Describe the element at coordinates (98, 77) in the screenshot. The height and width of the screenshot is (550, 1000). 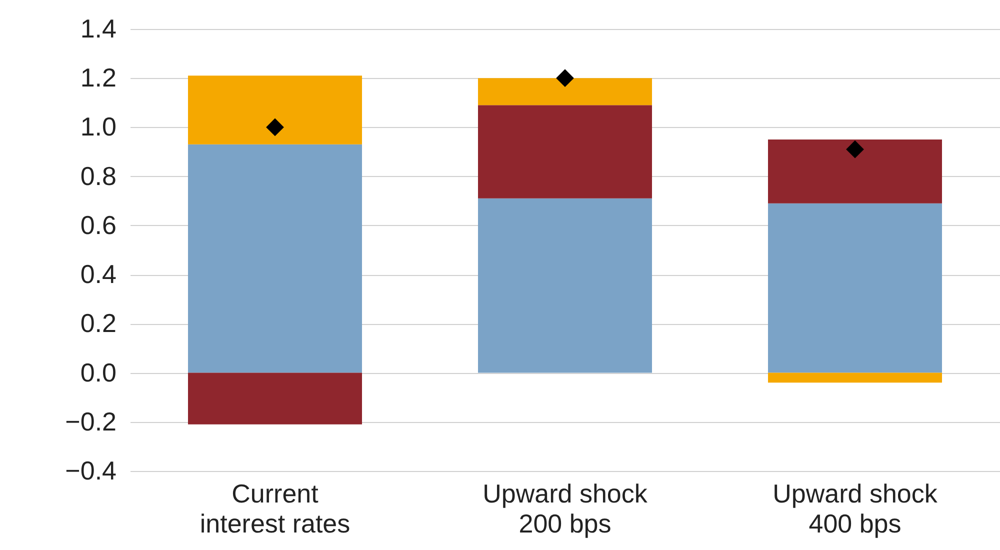
I see `y-tick-label: 1.2` at that location.